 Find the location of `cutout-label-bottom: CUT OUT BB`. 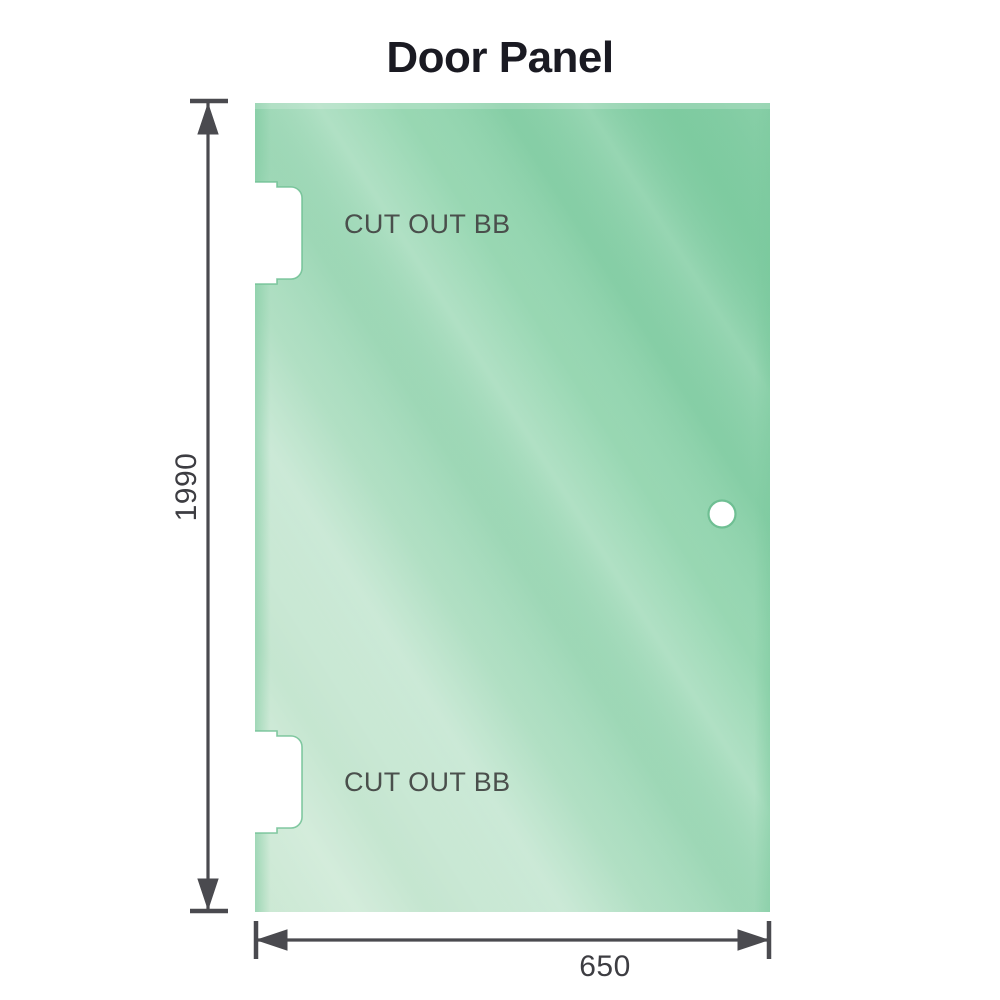

cutout-label-bottom: CUT OUT BB is located at coordinates (427, 782).